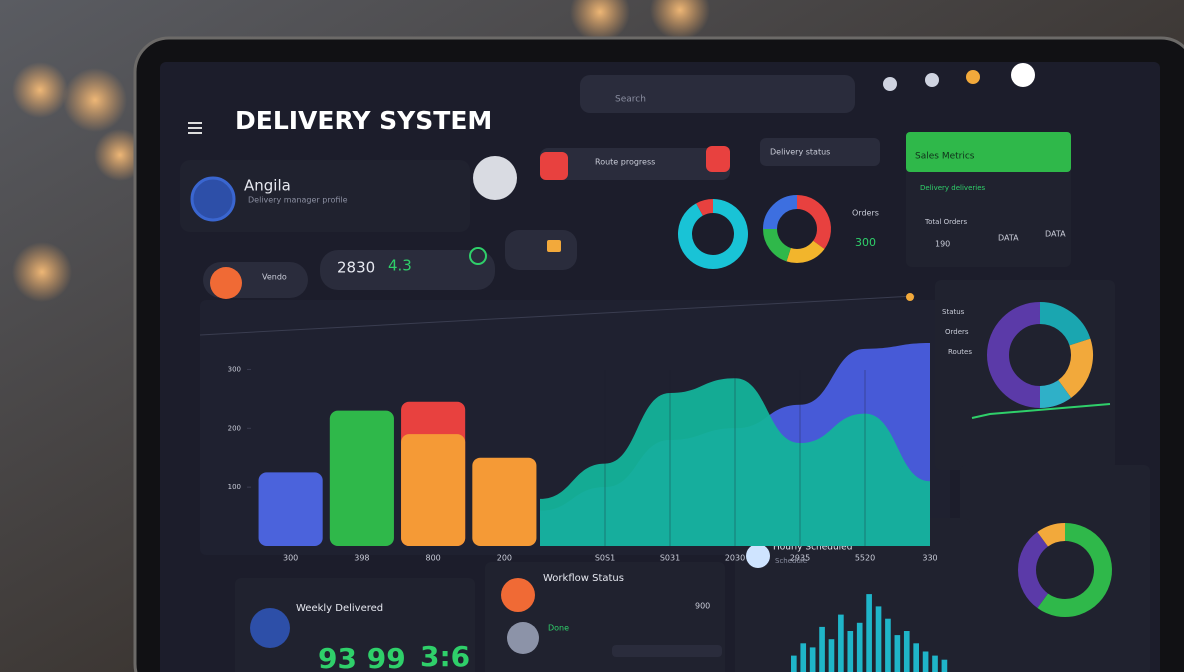 The height and width of the screenshot is (672, 1184). I want to click on card-subtitle: Schedule, so click(791, 561).